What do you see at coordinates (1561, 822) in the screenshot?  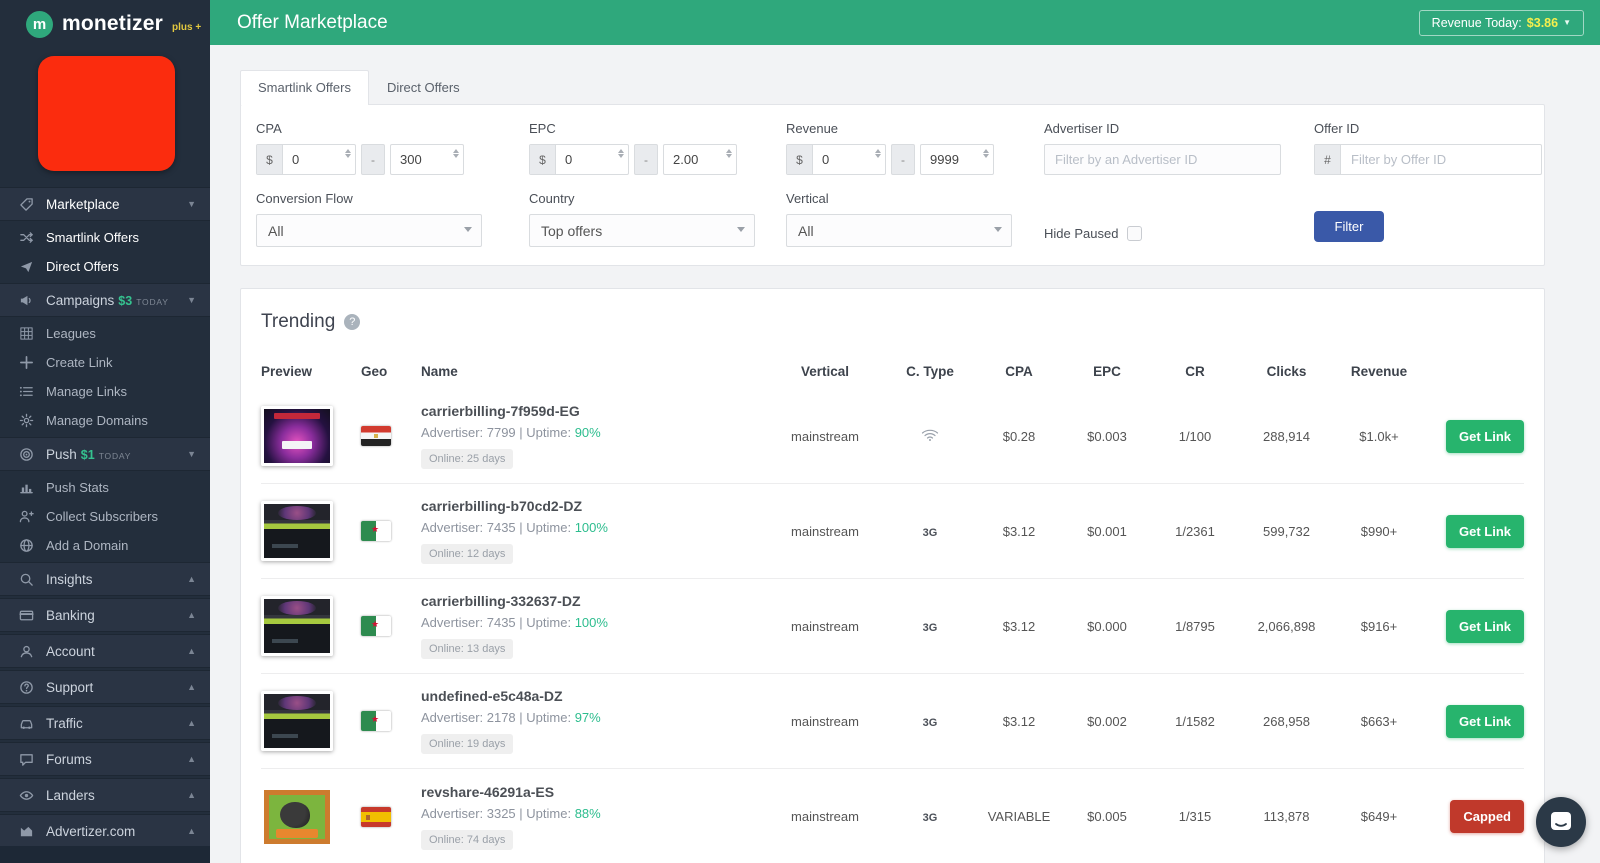 I see `chat-widget-button` at bounding box center [1561, 822].